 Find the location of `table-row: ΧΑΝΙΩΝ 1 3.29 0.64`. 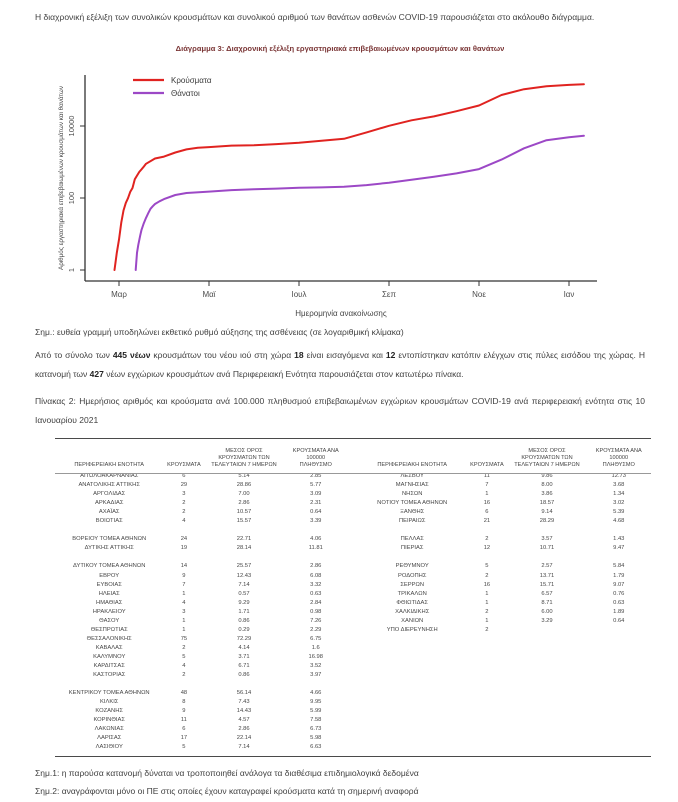

table-row: ΧΑΝΙΩΝ 1 3.29 0.64 is located at coordinates (504, 621).